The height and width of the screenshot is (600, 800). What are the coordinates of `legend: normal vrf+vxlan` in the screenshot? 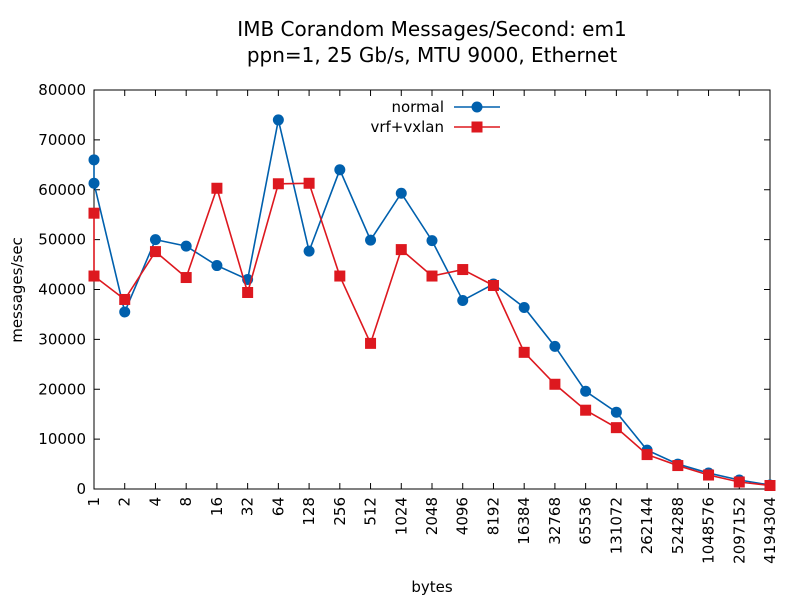 It's located at (435, 117).